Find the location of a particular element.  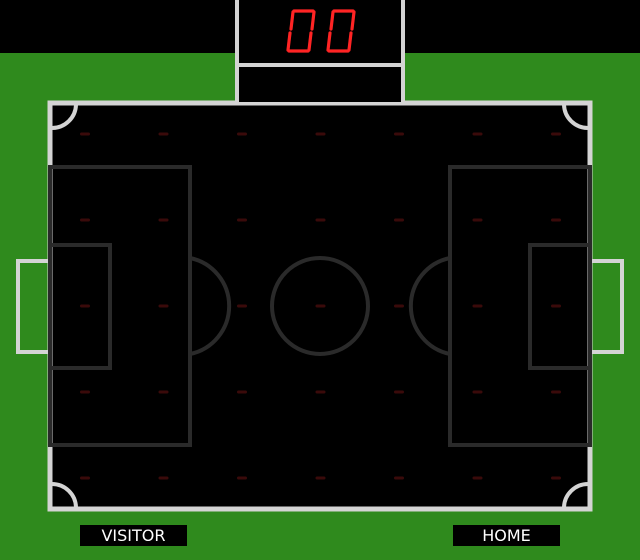

center-circle is located at coordinates (320, 306).